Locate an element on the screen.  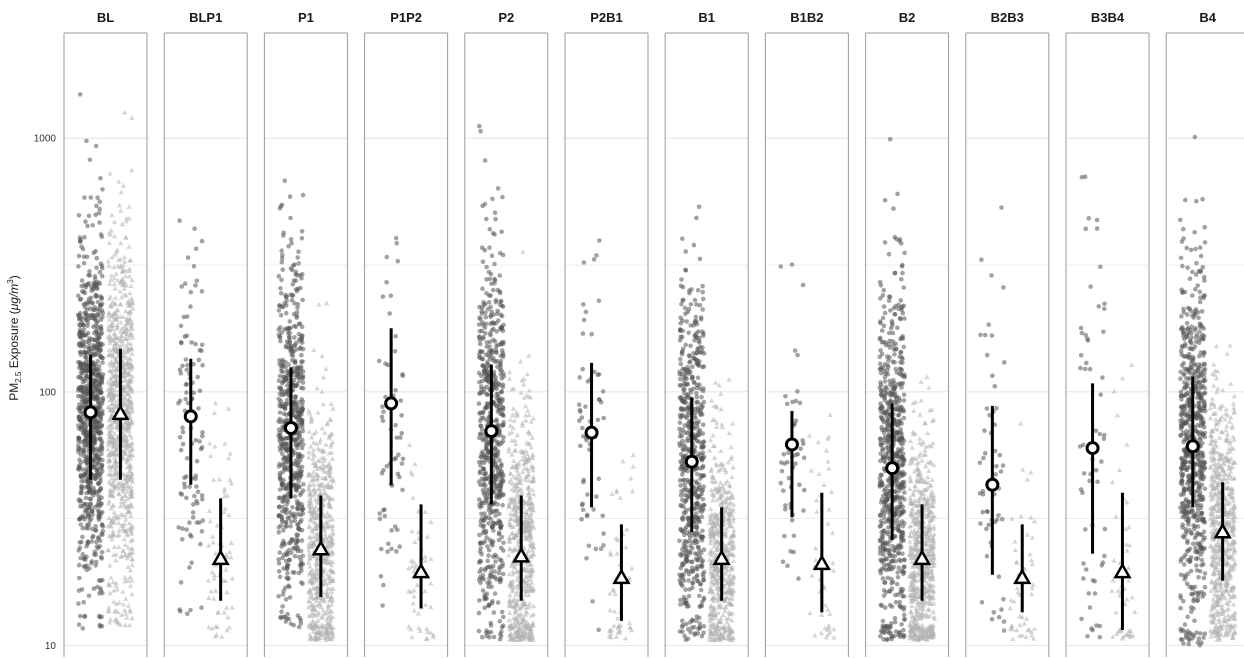
y-axis-title-close: ) is located at coordinates (14, 277).